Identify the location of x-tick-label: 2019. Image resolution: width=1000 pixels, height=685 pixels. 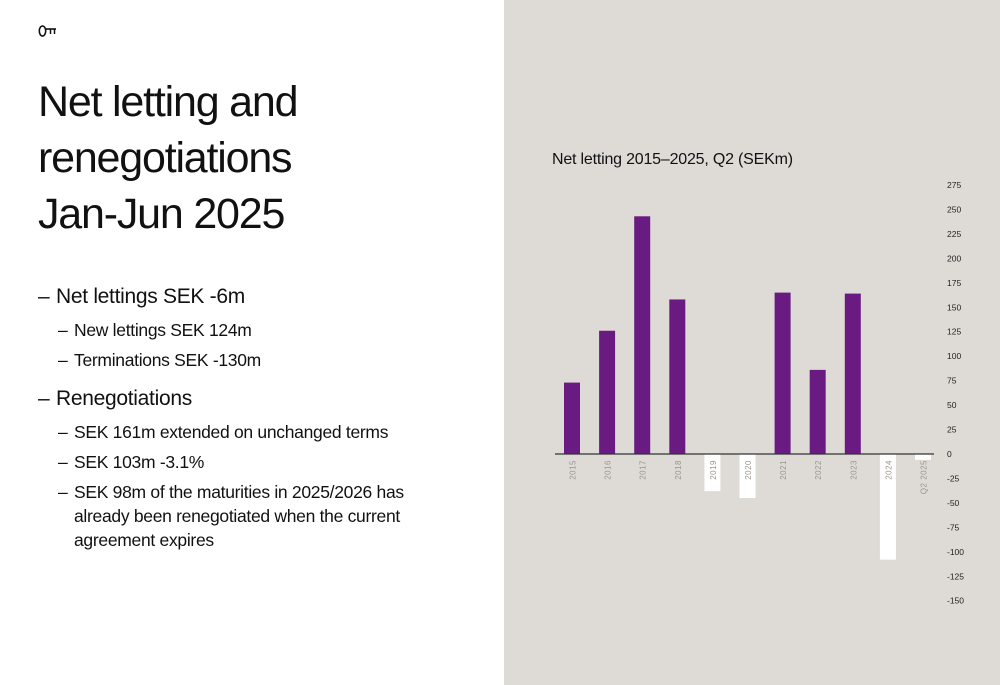
(713, 470).